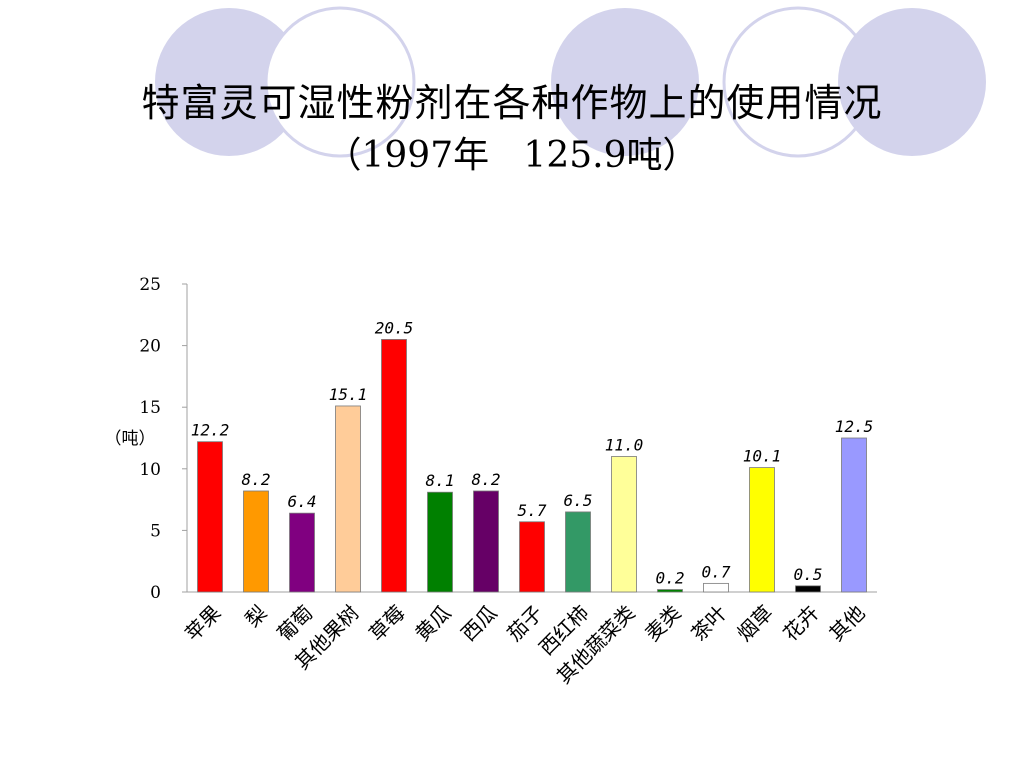 Image resolution: width=1024 pixels, height=768 pixels. Describe the element at coordinates (762, 456) in the screenshot. I see `data-label: 10.1` at that location.